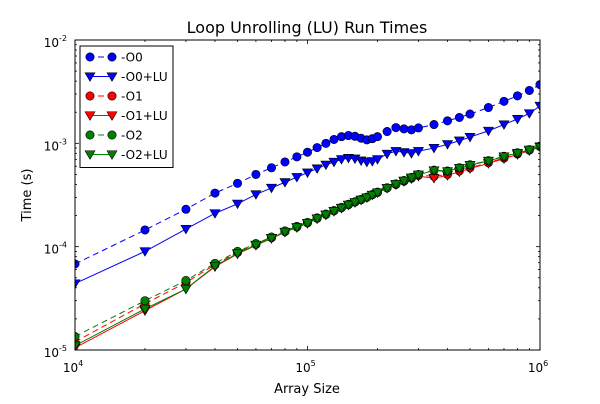 The image size is (600, 404). What do you see at coordinates (132, 58) in the screenshot?
I see `legend-label: -O0` at bounding box center [132, 58].